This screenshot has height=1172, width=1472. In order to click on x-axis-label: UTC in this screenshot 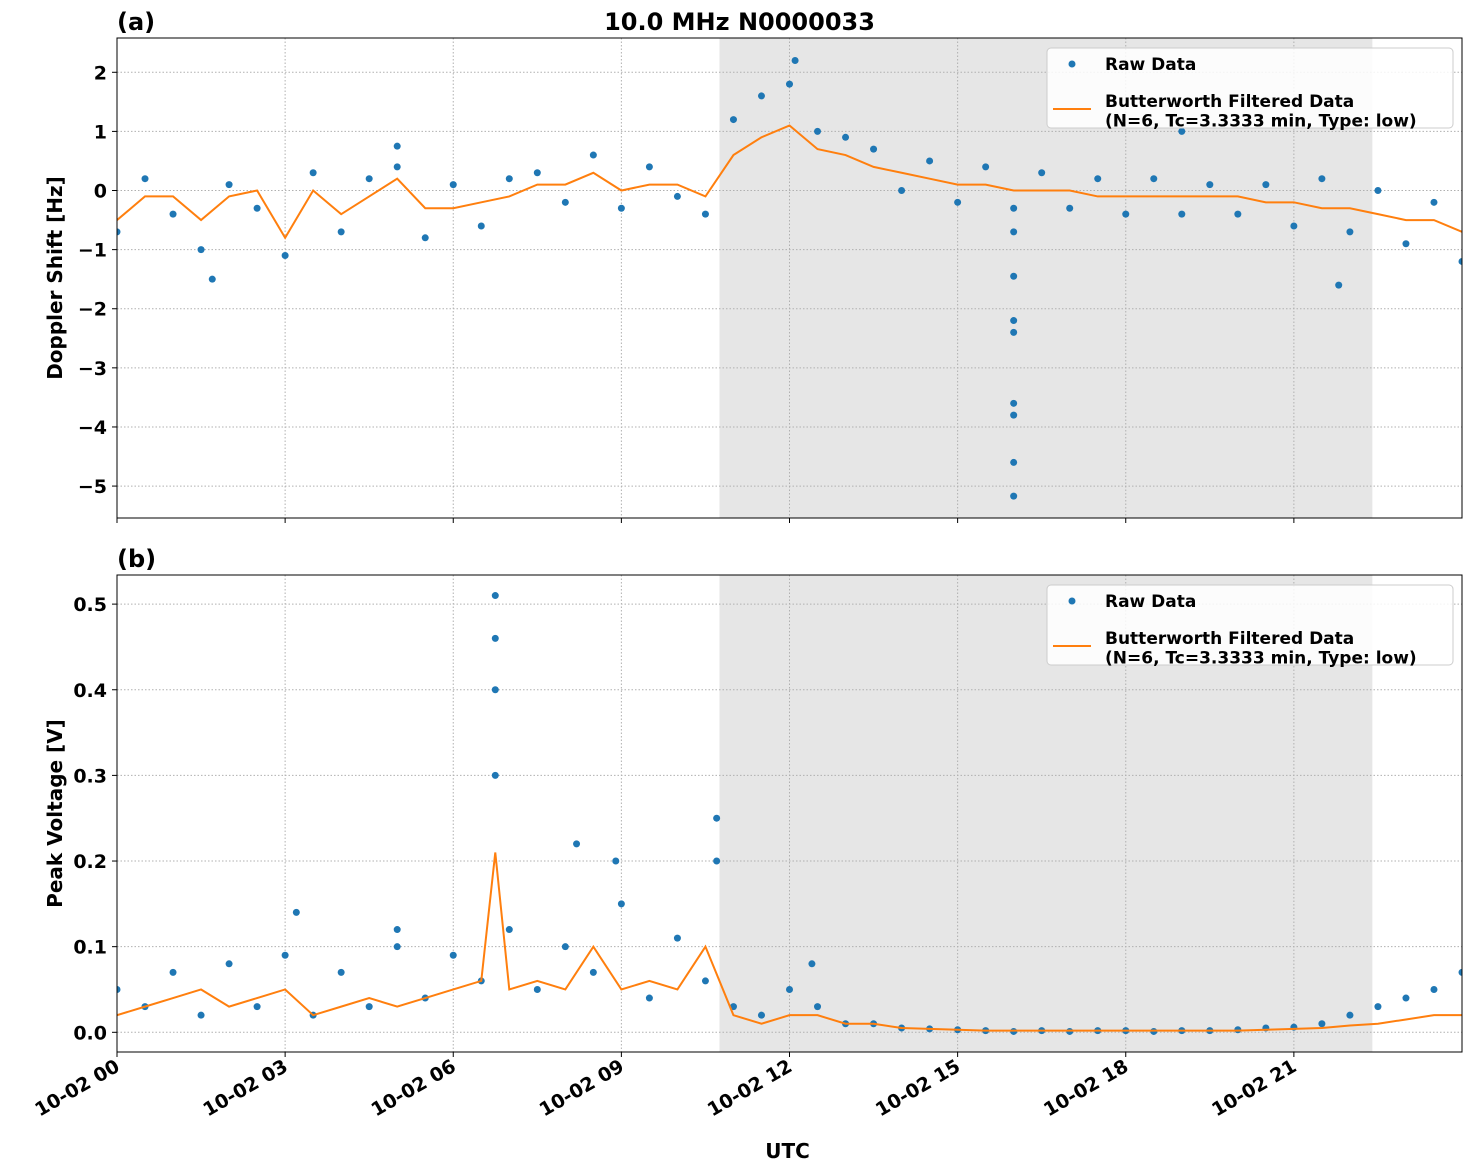, I will do `click(787, 1151)`.